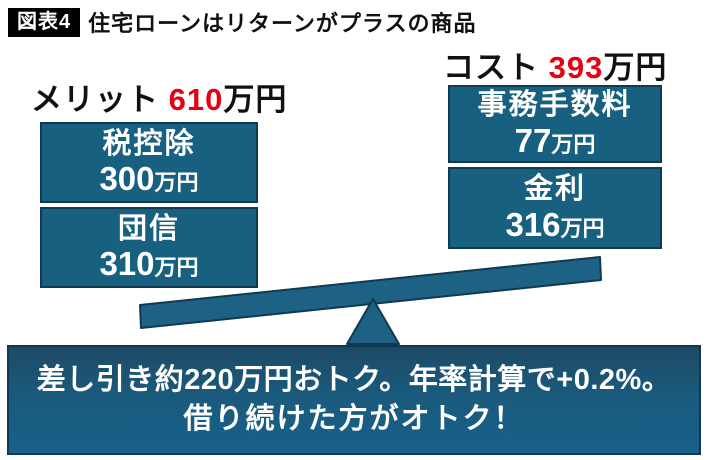  Describe the element at coordinates (149, 264) in the screenshot. I see `merit-box-group-insurance-value: 310万円` at that location.